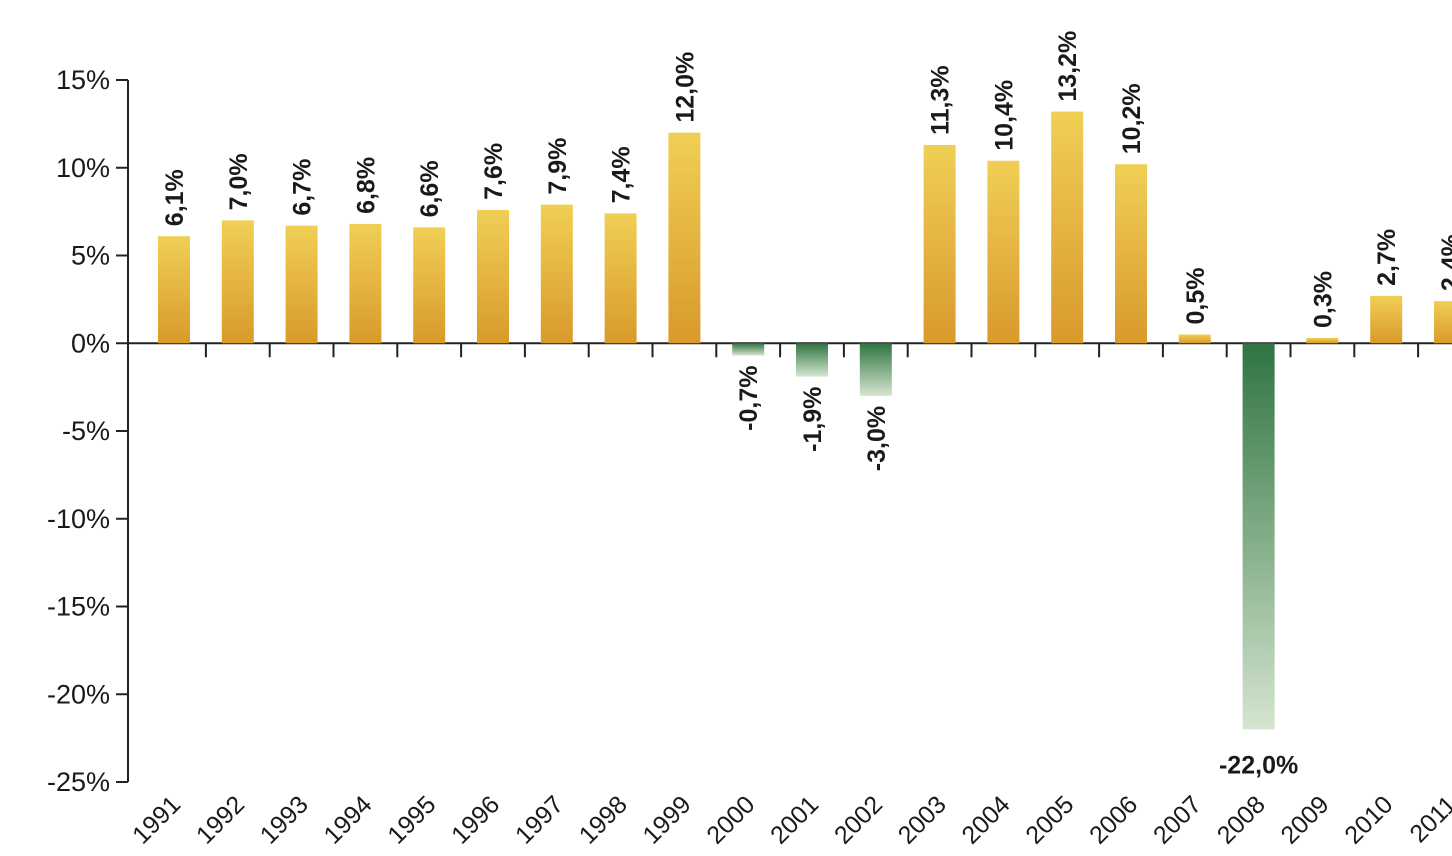 The image size is (1452, 856). What do you see at coordinates (1049, 819) in the screenshot?
I see `x-category-label: 2005` at bounding box center [1049, 819].